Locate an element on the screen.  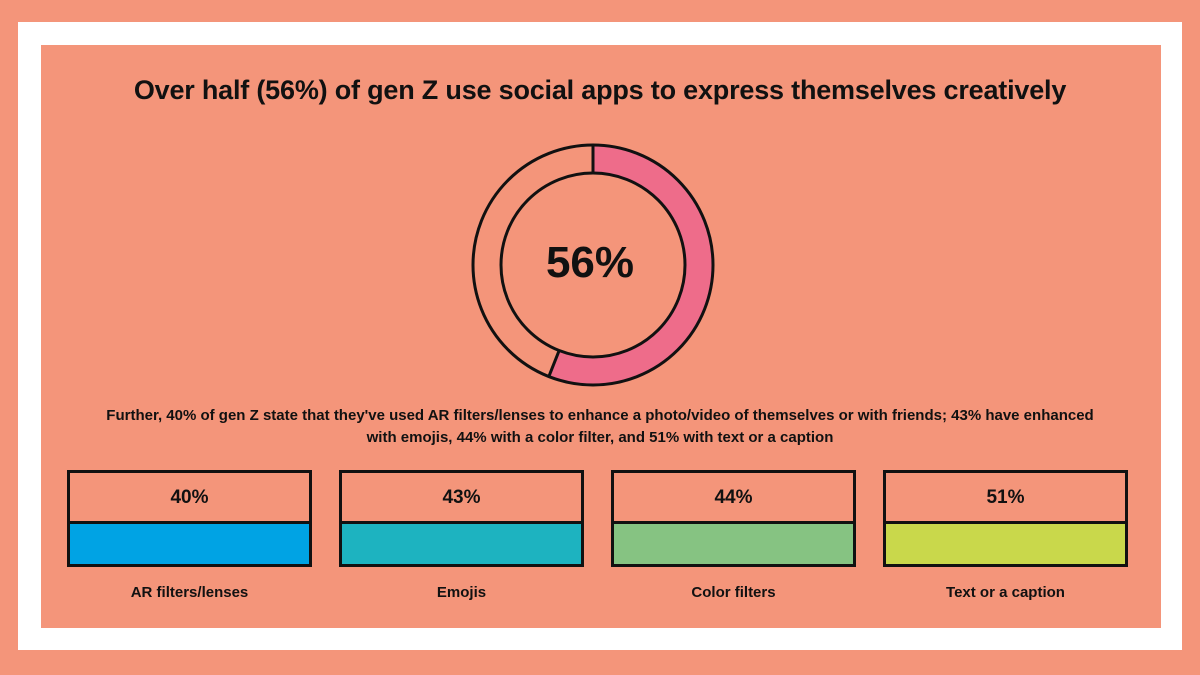
bar-box-ar-filters: 40% is located at coordinates (189, 518).